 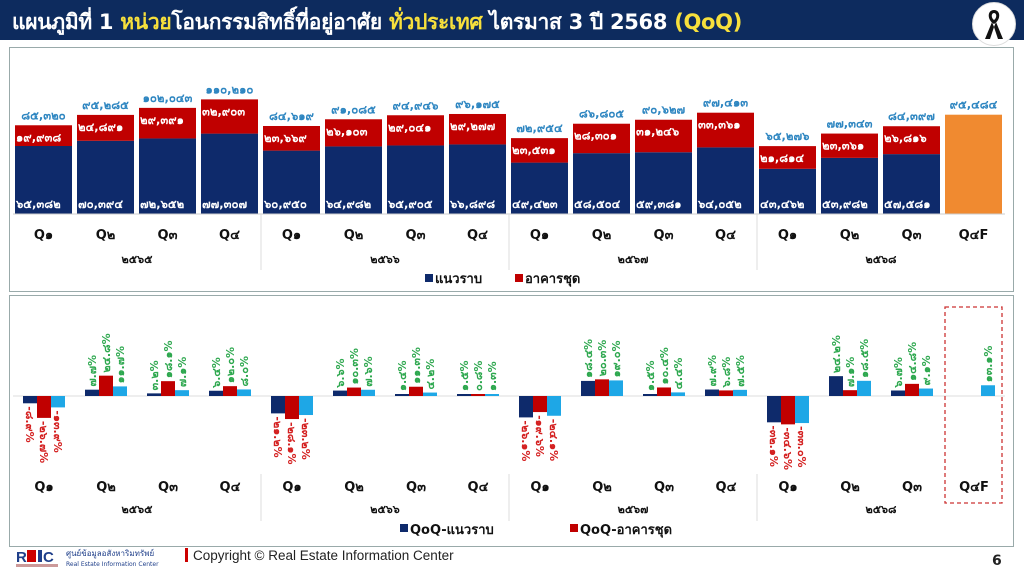 I want to click on qoq-value-label: ๑๙.๐%, so click(x=616, y=358).